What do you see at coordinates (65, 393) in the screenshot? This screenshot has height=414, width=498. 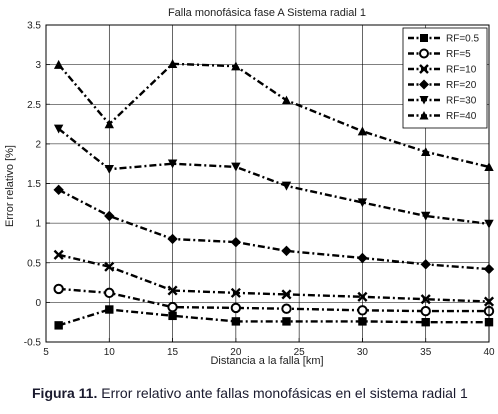 I see `caption-label: Figura 11.` at bounding box center [65, 393].